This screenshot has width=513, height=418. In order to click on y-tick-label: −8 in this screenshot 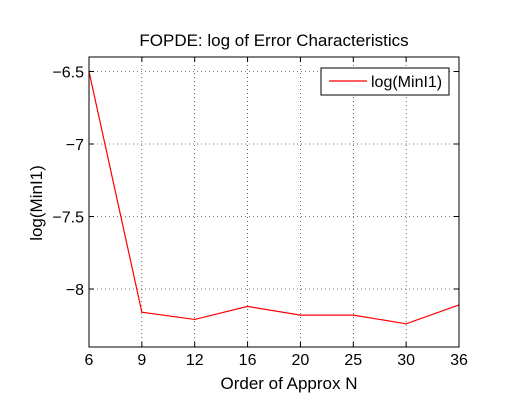, I will do `click(75, 290)`.